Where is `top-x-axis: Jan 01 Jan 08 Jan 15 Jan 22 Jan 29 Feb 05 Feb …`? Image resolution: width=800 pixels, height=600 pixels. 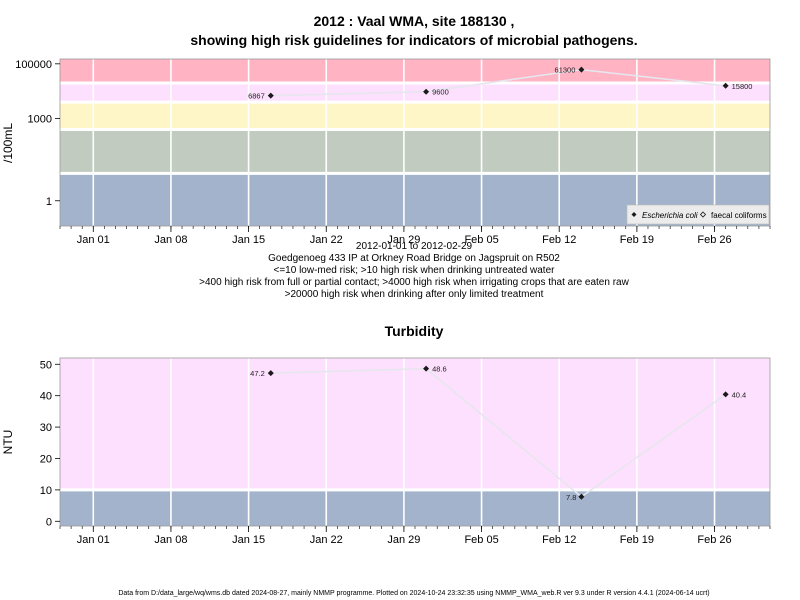
top-x-axis: Jan 01 Jan 08 Jan 15 Jan 22 Jan 29 Feb 05 Feb … is located at coordinates (415, 236).